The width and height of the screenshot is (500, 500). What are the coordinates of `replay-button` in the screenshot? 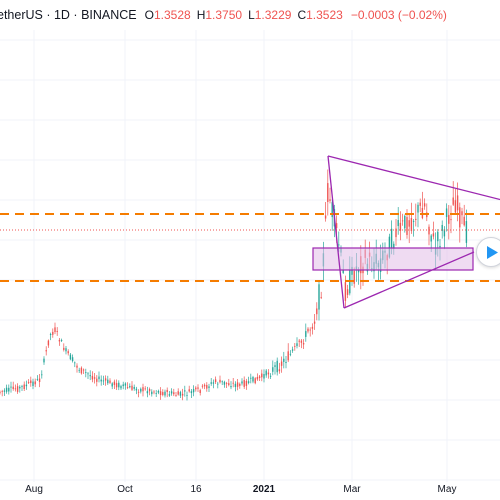 It's located at (488, 252).